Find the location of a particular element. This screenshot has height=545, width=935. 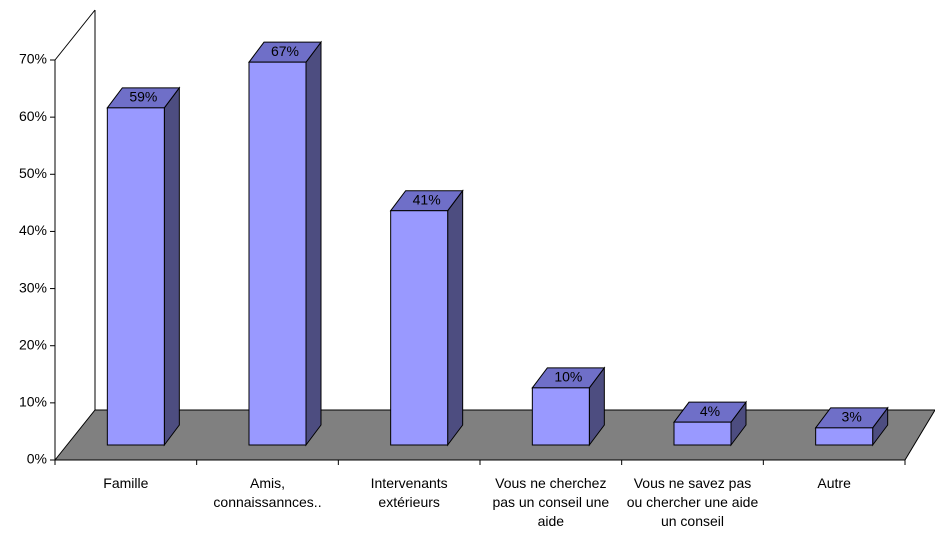

data-label: 67% is located at coordinates (285, 51).